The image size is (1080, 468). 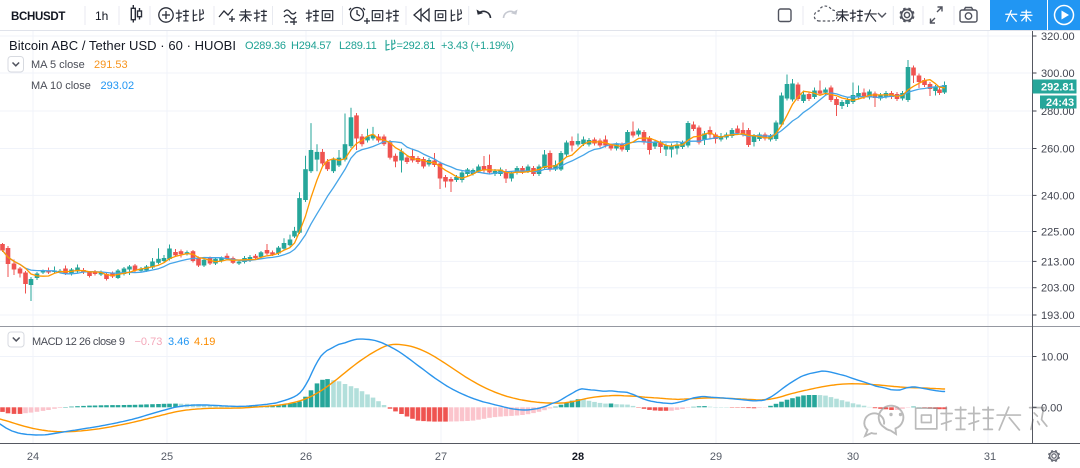 I want to click on svg-text: 203.00, so click(x=1058, y=289).